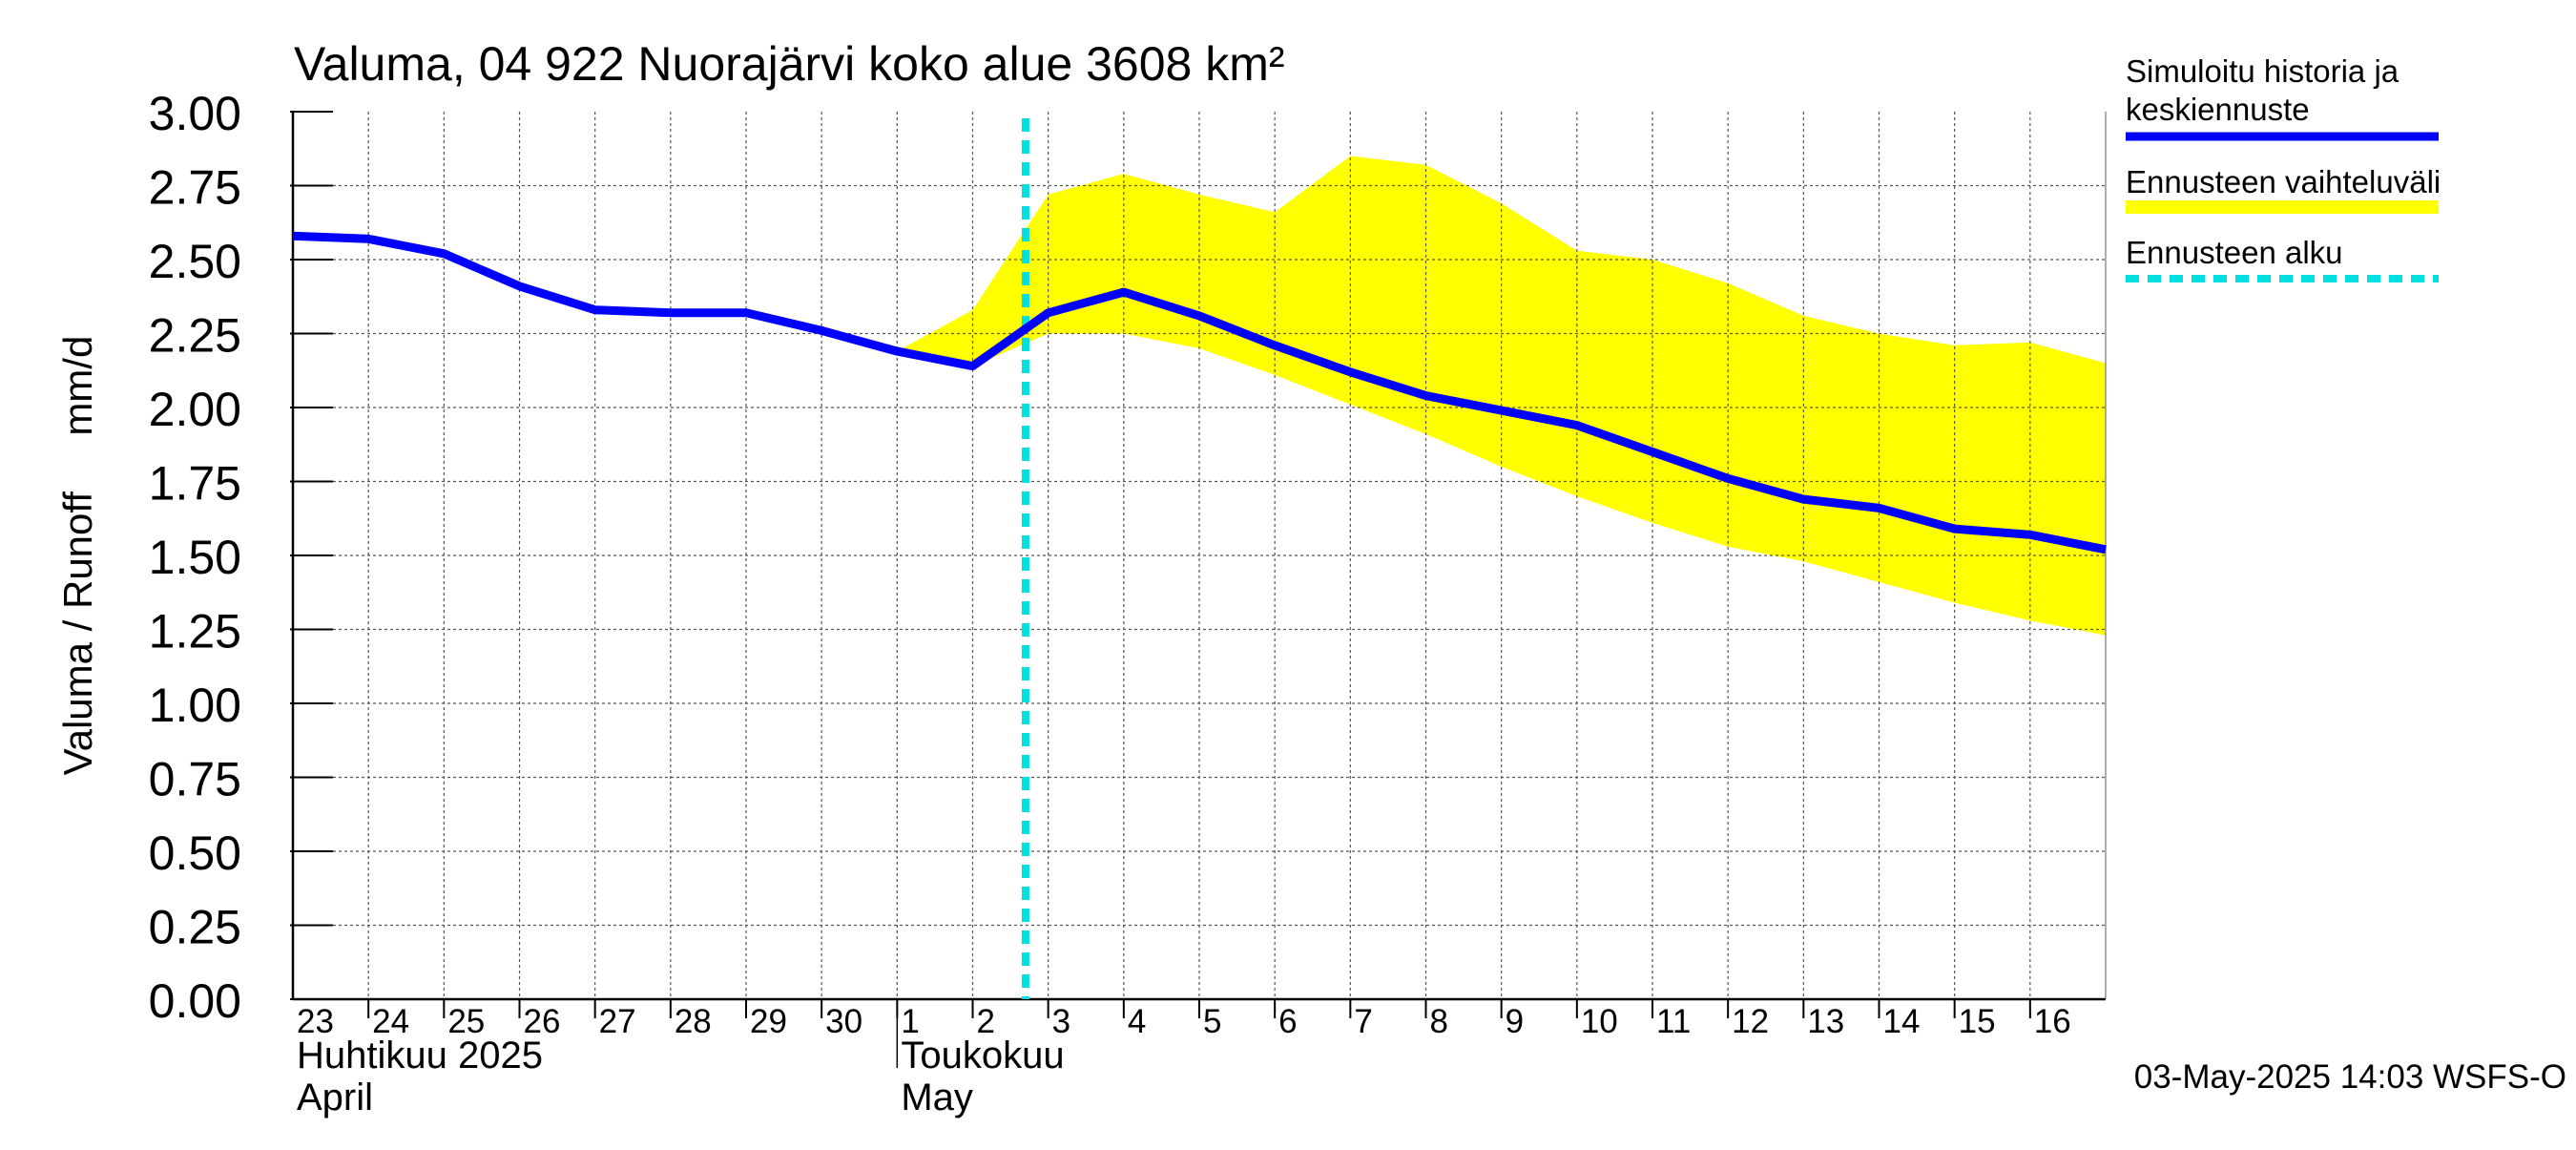  Describe the element at coordinates (1515, 1021) in the screenshot. I see `x-tick-label: 9` at that location.